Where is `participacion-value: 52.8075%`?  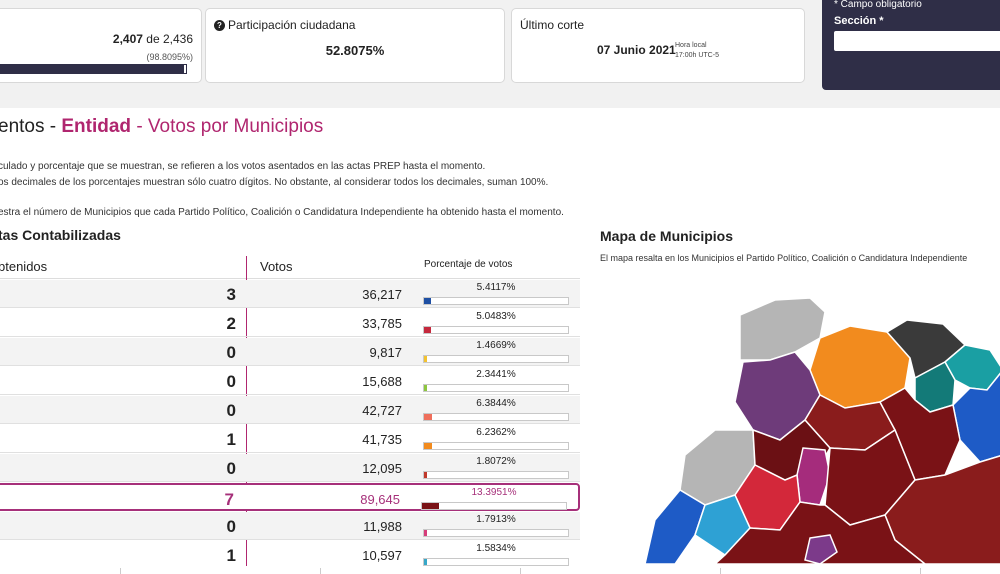
participacion-value: 52.8075% is located at coordinates (355, 50).